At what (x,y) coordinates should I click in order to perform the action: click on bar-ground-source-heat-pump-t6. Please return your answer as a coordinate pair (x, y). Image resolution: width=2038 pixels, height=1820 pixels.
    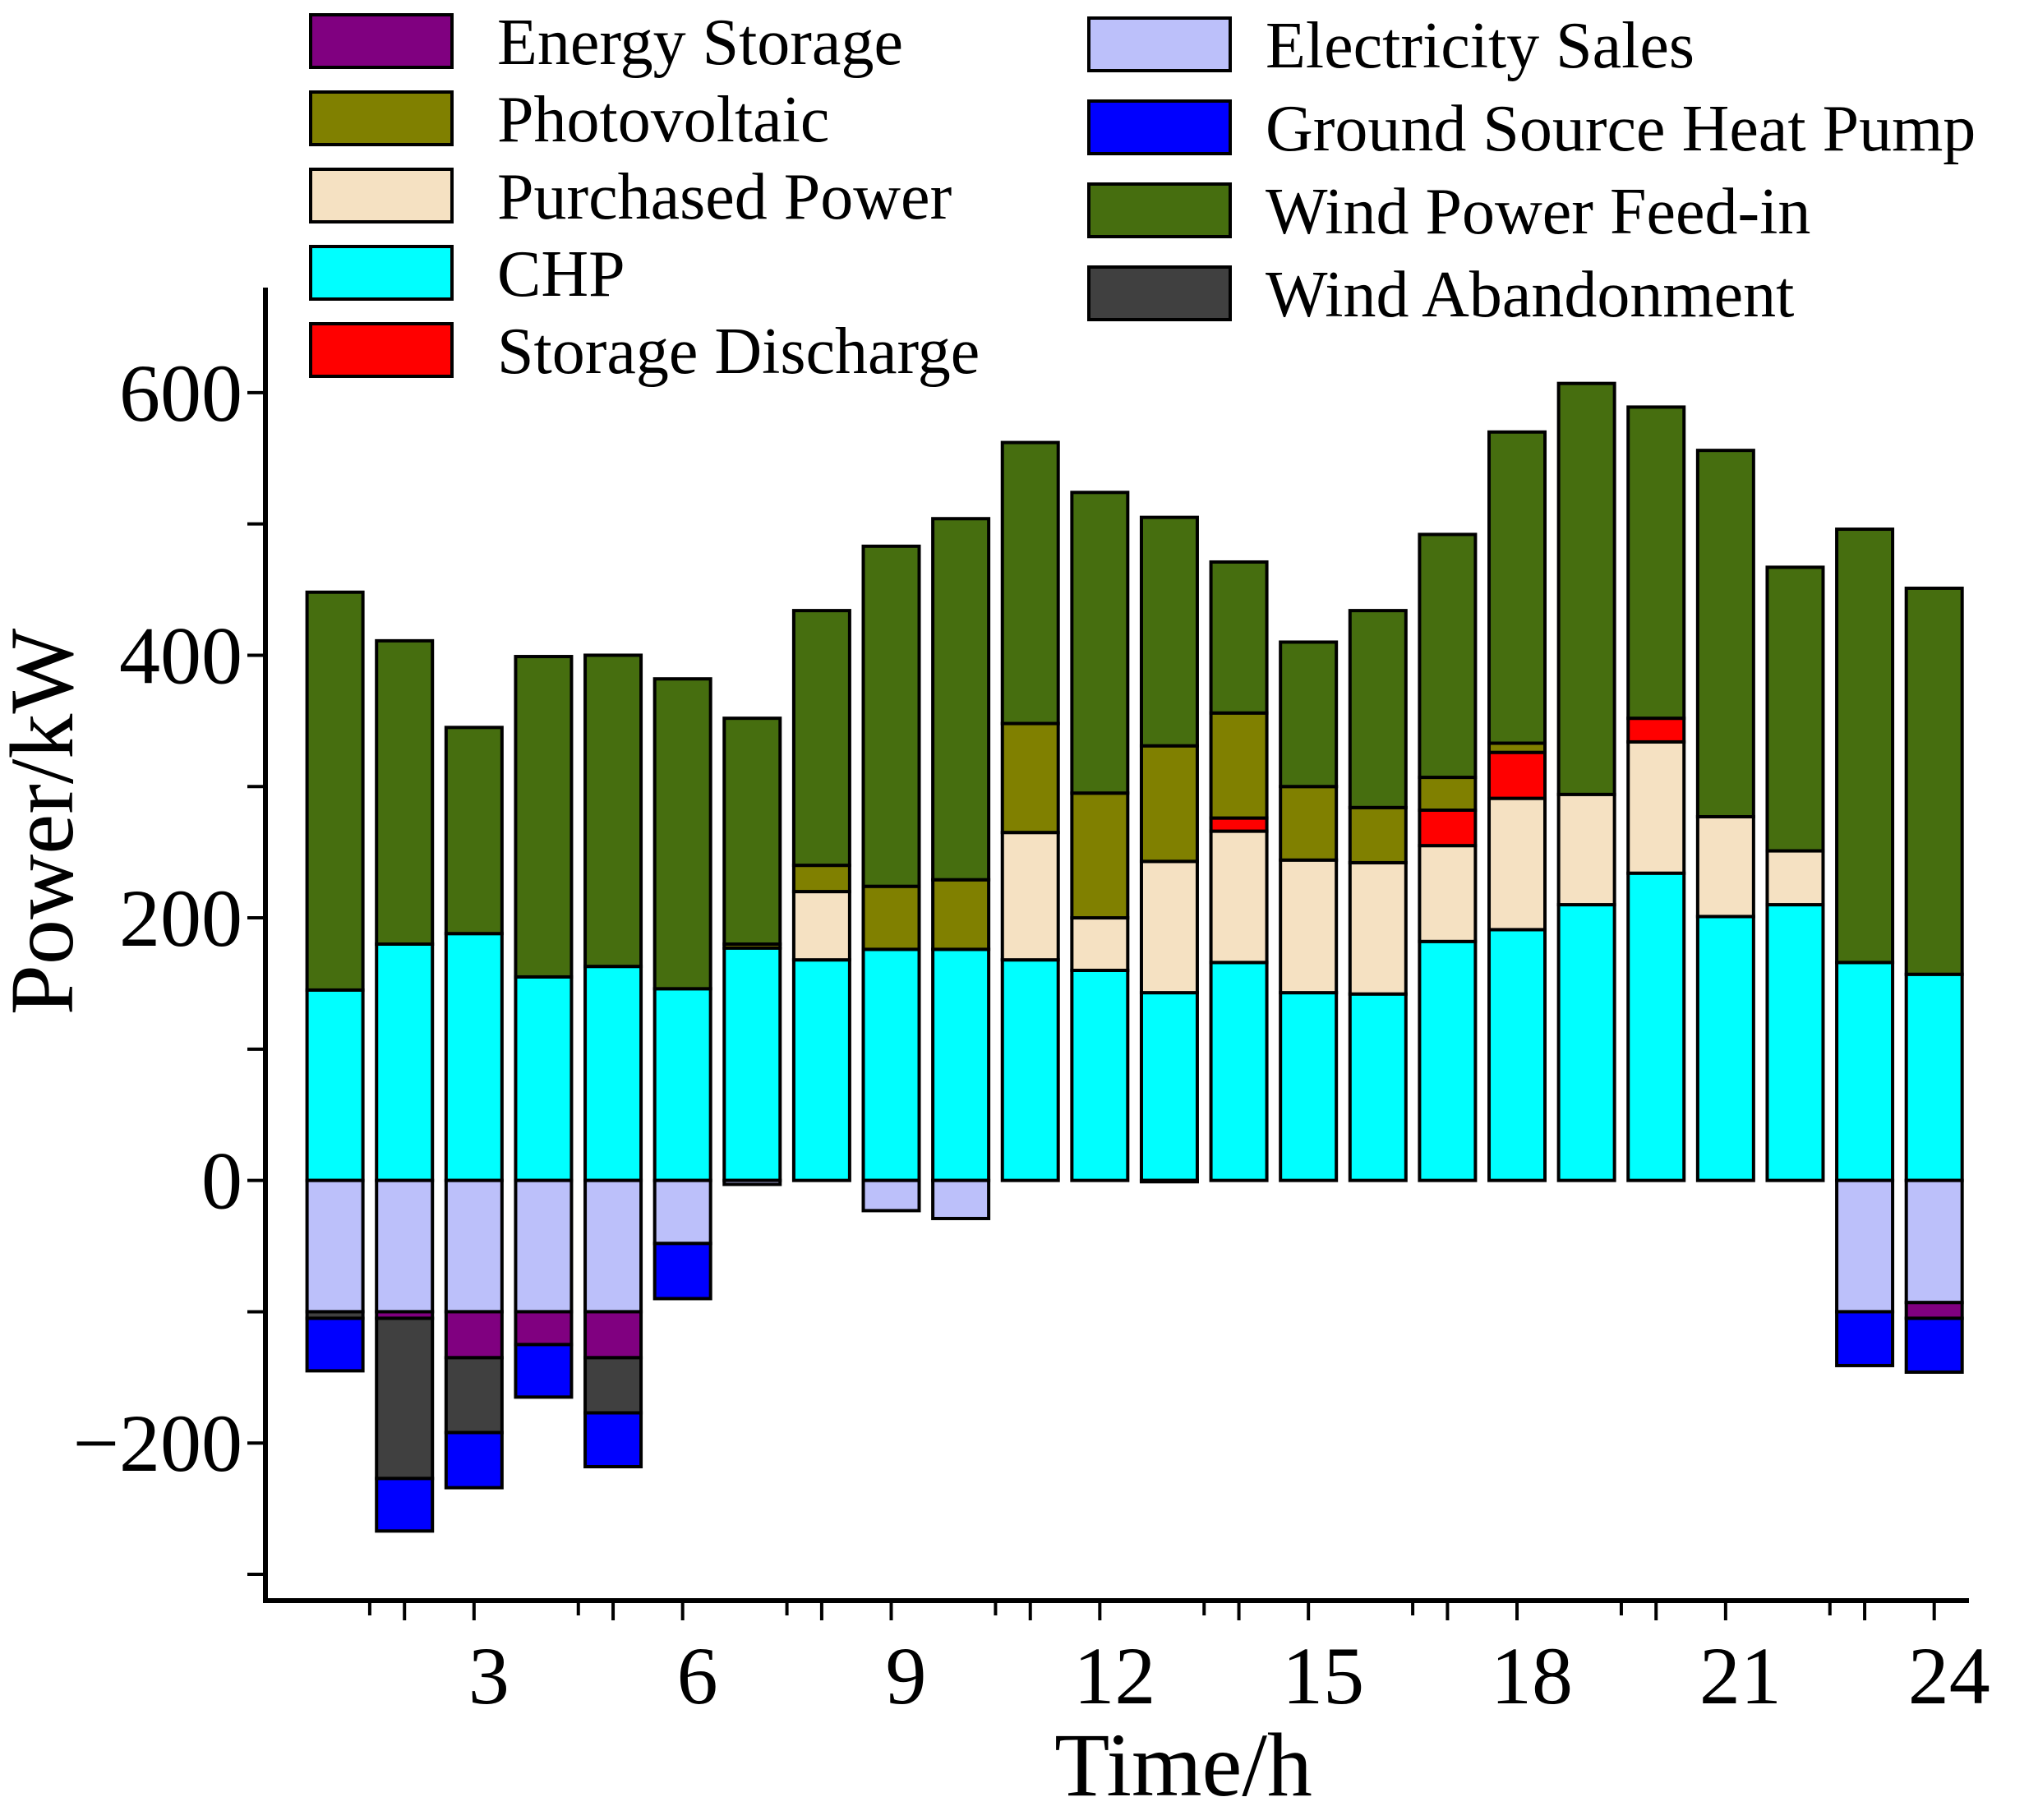
    Looking at the image, I should click on (682, 1271).